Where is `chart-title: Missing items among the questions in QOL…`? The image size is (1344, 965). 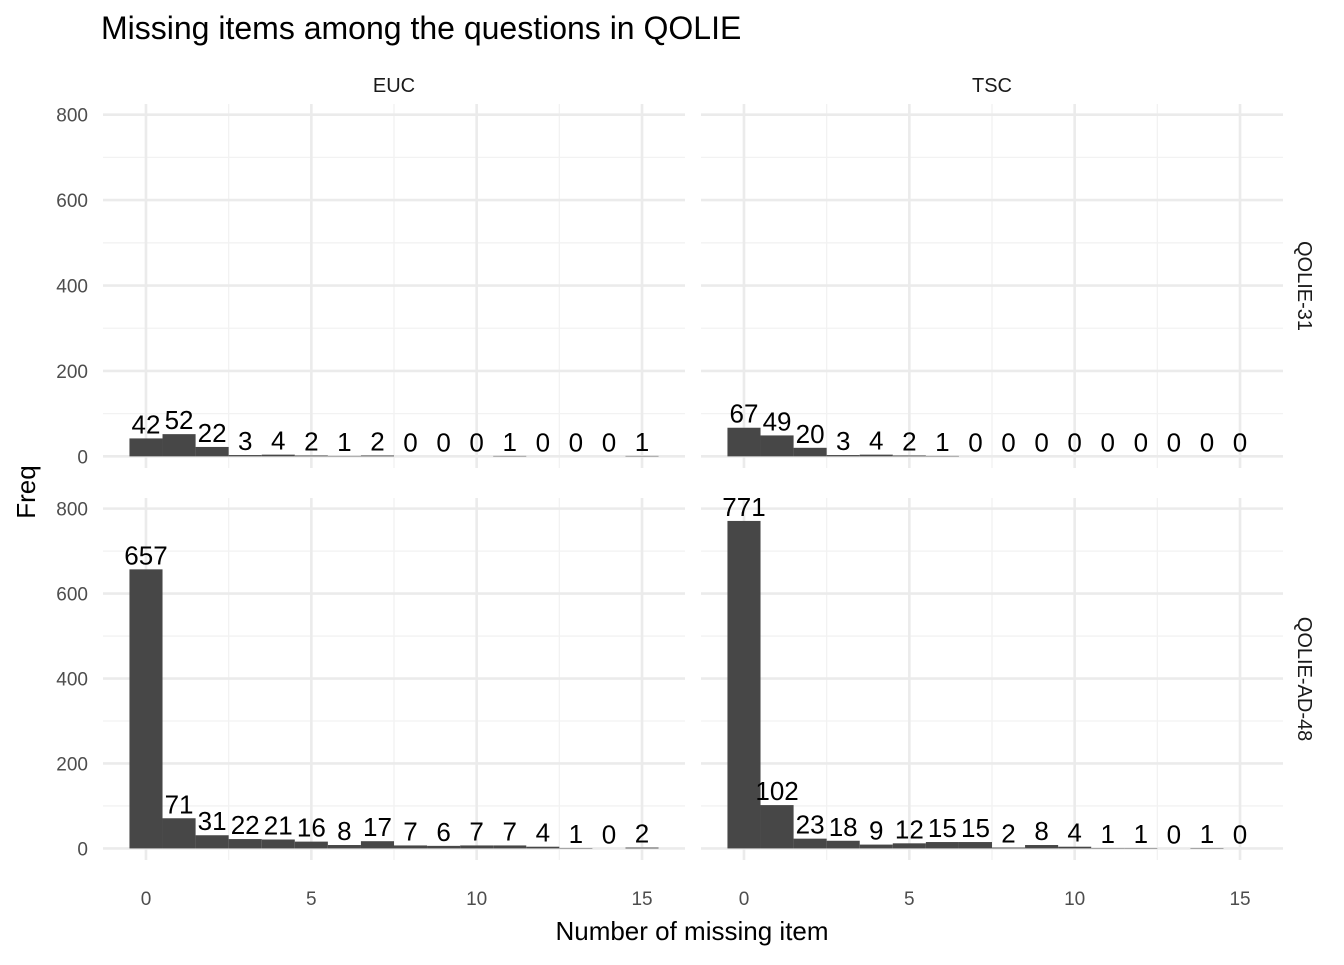
chart-title: Missing items among the questions in QOL… is located at coordinates (421, 28).